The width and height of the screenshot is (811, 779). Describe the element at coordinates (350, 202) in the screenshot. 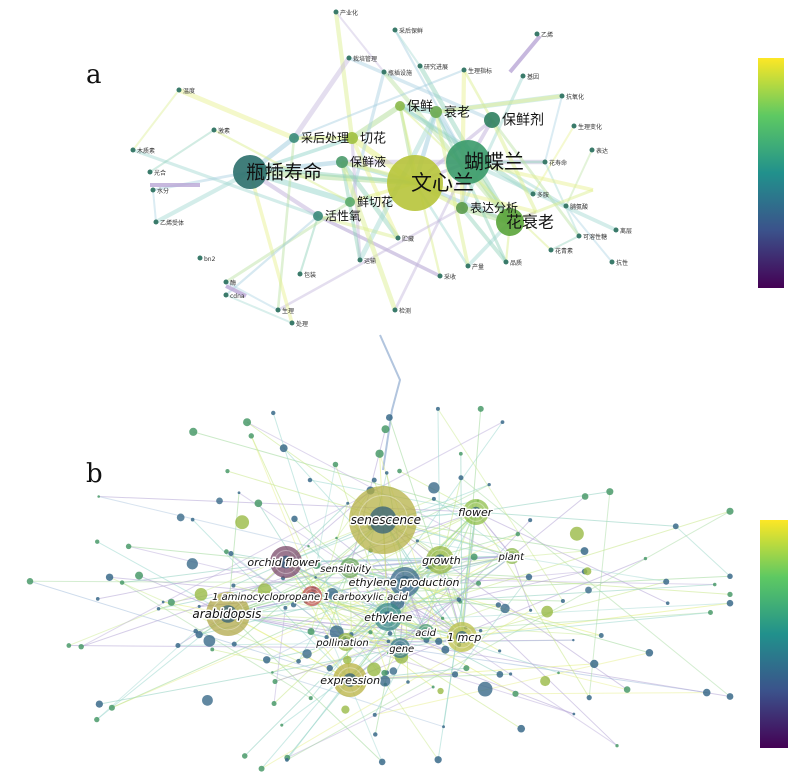

I see `network-a-node-xqh` at that location.